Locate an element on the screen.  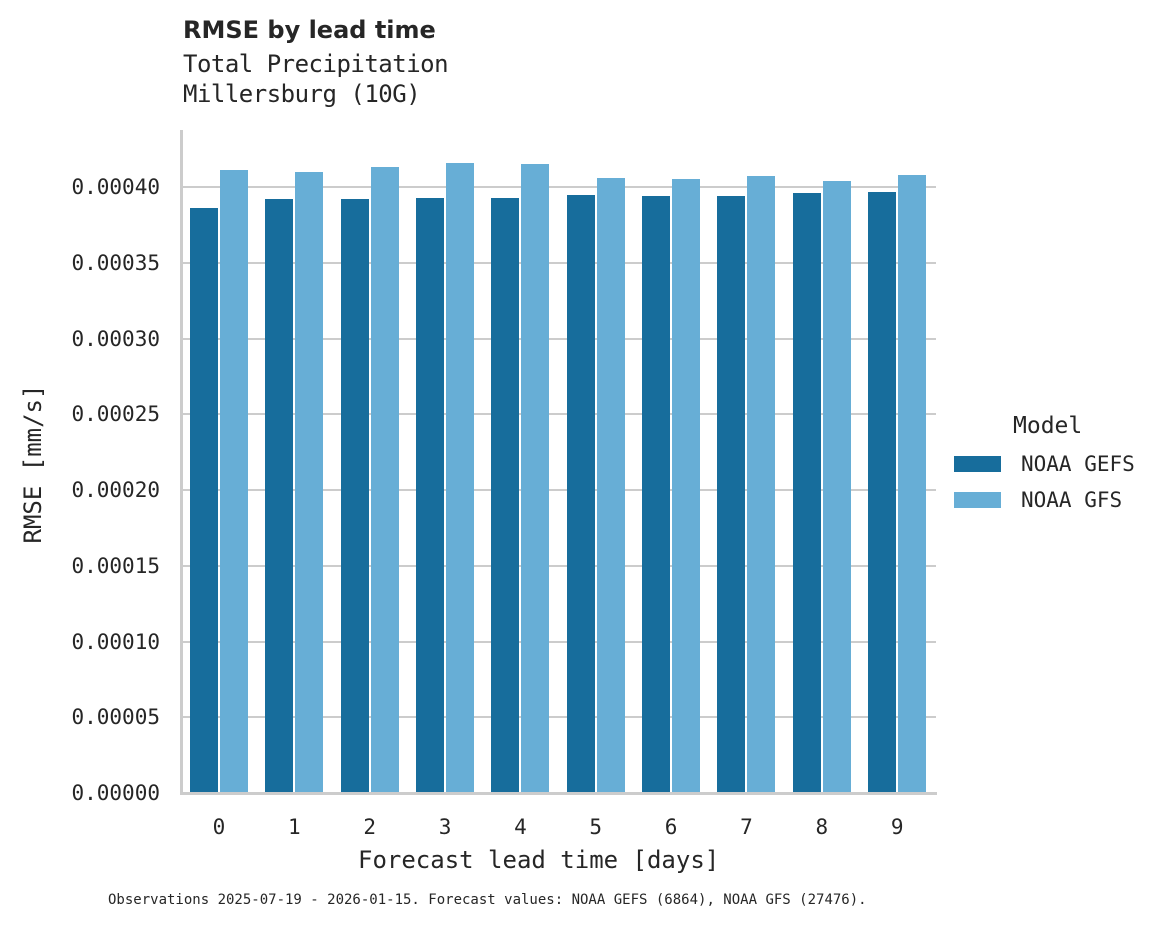
x-tick-label: 3 is located at coordinates (445, 827).